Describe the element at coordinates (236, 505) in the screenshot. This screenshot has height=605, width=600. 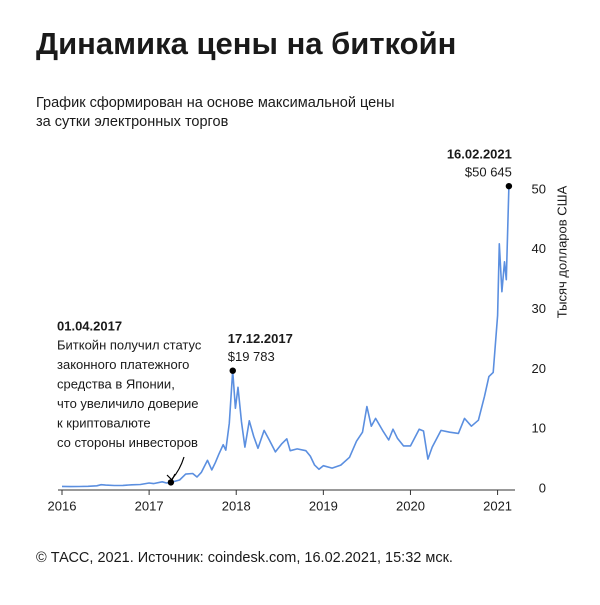
I see `x-tick-label: 2018` at that location.